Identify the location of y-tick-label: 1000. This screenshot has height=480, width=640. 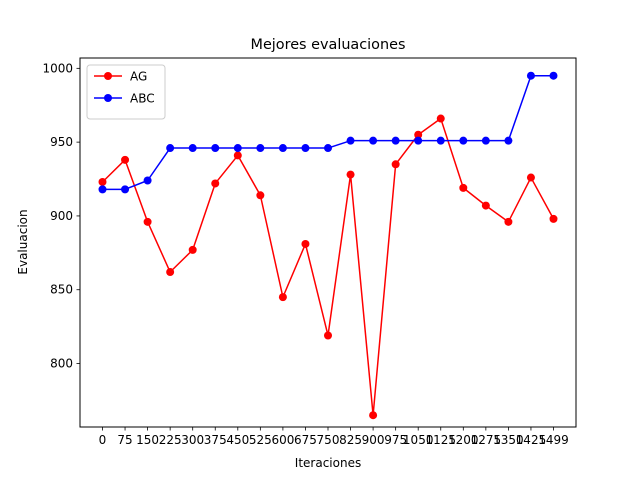
(57, 68).